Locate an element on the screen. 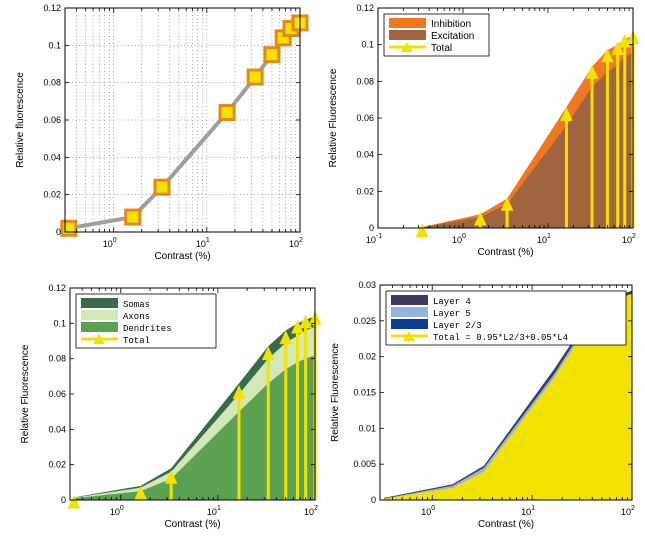 This screenshot has height=540, width=645. legend-label: Layer 4 is located at coordinates (452, 302).